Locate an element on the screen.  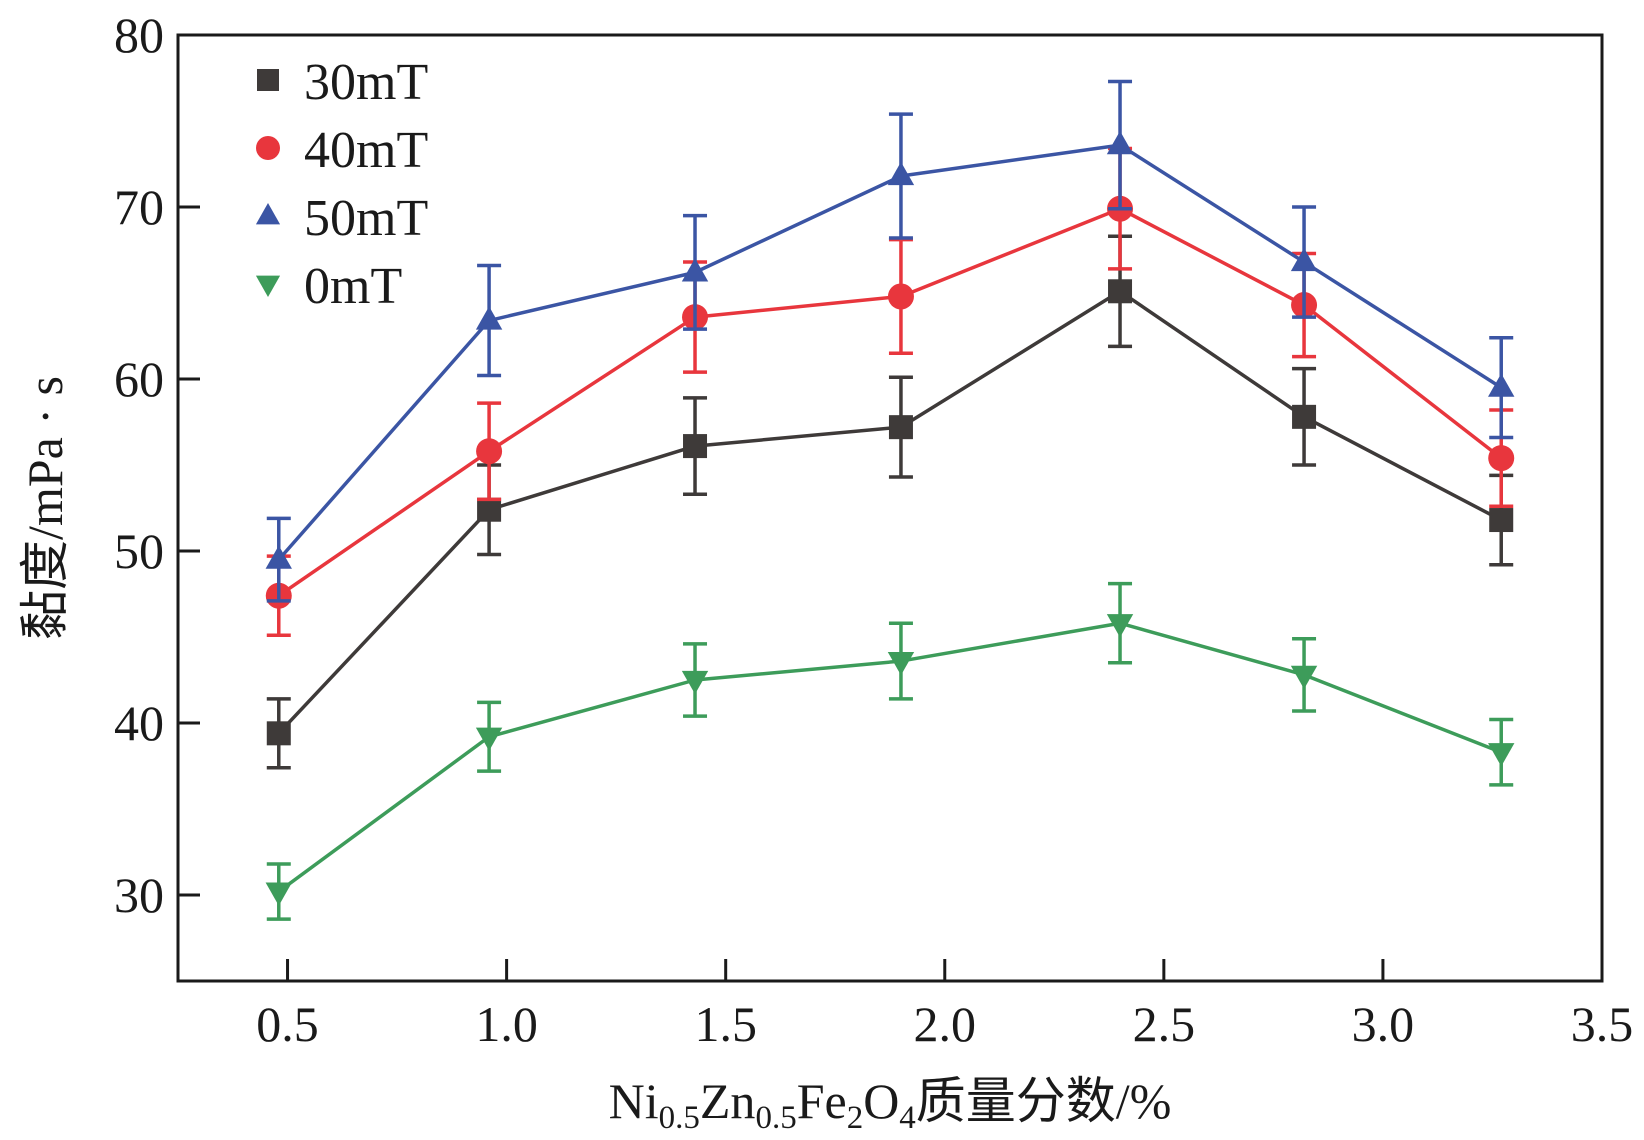
x-axis-title: Ni0.5Zn0.5Fe2O4质量分数/% is located at coordinates (890, 1104).